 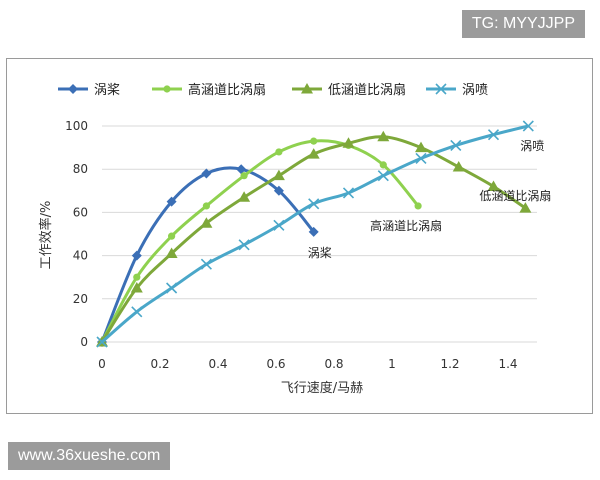 I want to click on x-tick-label: 0.6, so click(x=275, y=364).